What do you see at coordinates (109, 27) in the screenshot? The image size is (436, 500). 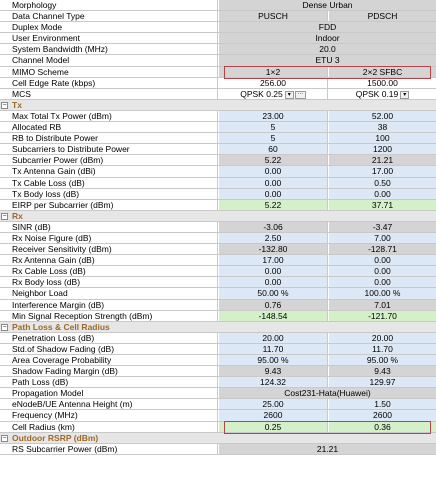 I see `param-label: Duplex Mode` at bounding box center [109, 27].